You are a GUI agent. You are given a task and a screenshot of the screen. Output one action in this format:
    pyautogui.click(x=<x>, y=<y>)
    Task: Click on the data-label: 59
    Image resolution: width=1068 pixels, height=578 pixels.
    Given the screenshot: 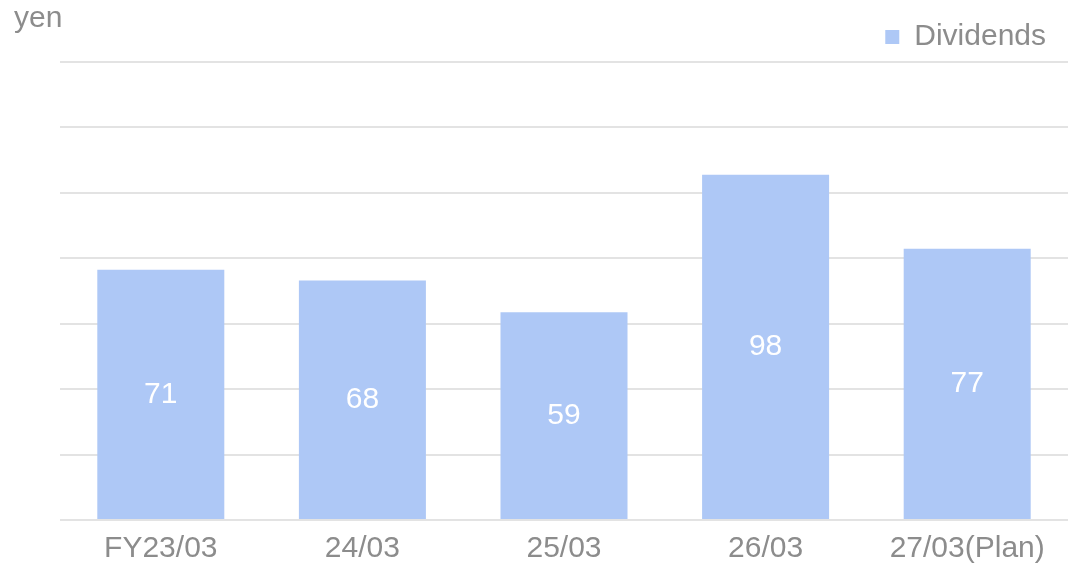 What is the action you would take?
    pyautogui.click(x=564, y=413)
    